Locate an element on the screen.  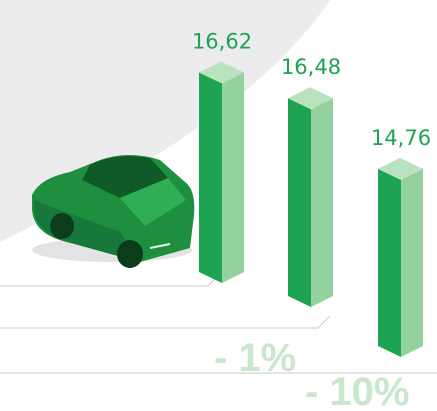
annotation: - 1% is located at coordinates (255, 358).